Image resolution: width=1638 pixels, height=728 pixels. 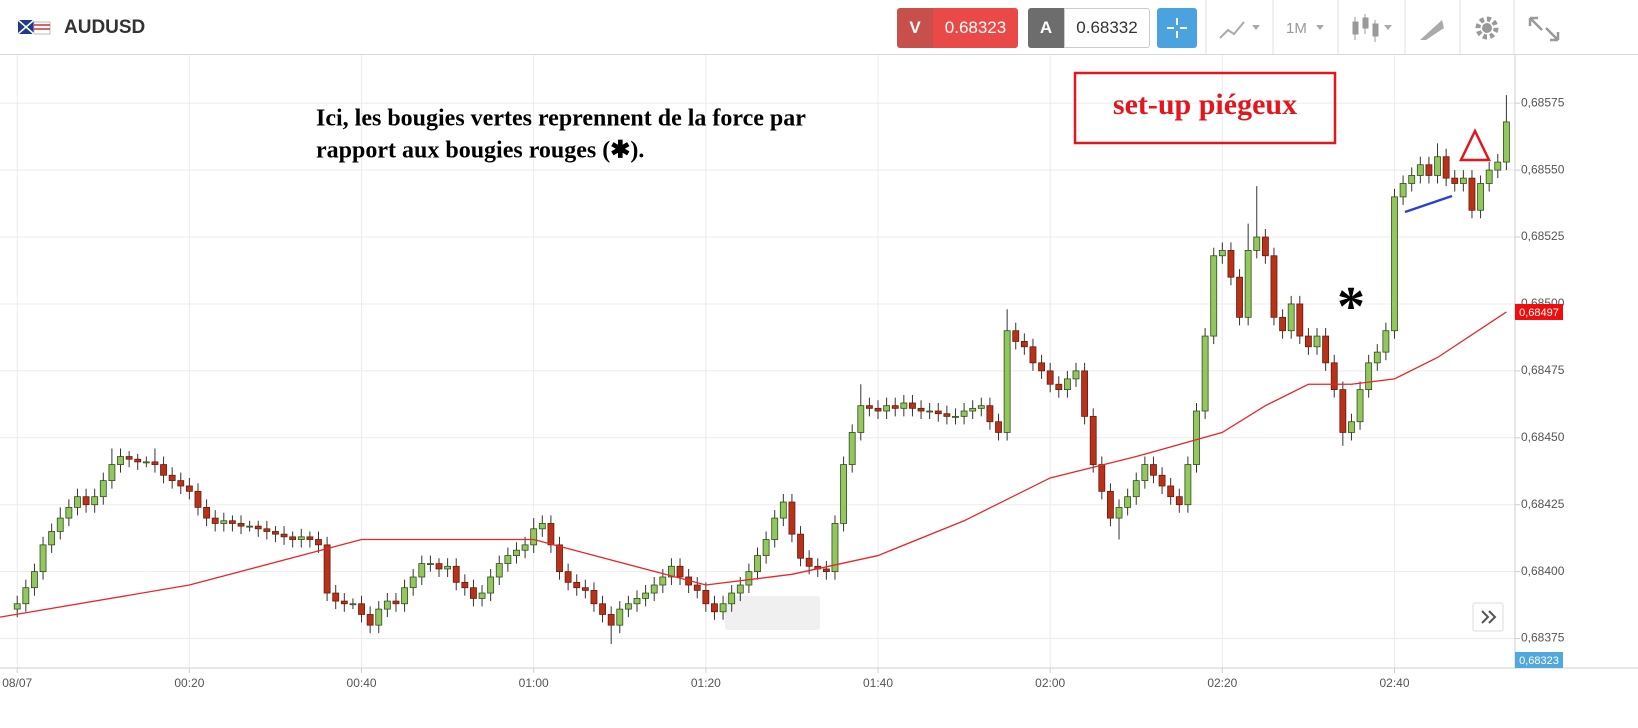 What do you see at coordinates (1046, 28) in the screenshot?
I see `buy-label: A` at bounding box center [1046, 28].